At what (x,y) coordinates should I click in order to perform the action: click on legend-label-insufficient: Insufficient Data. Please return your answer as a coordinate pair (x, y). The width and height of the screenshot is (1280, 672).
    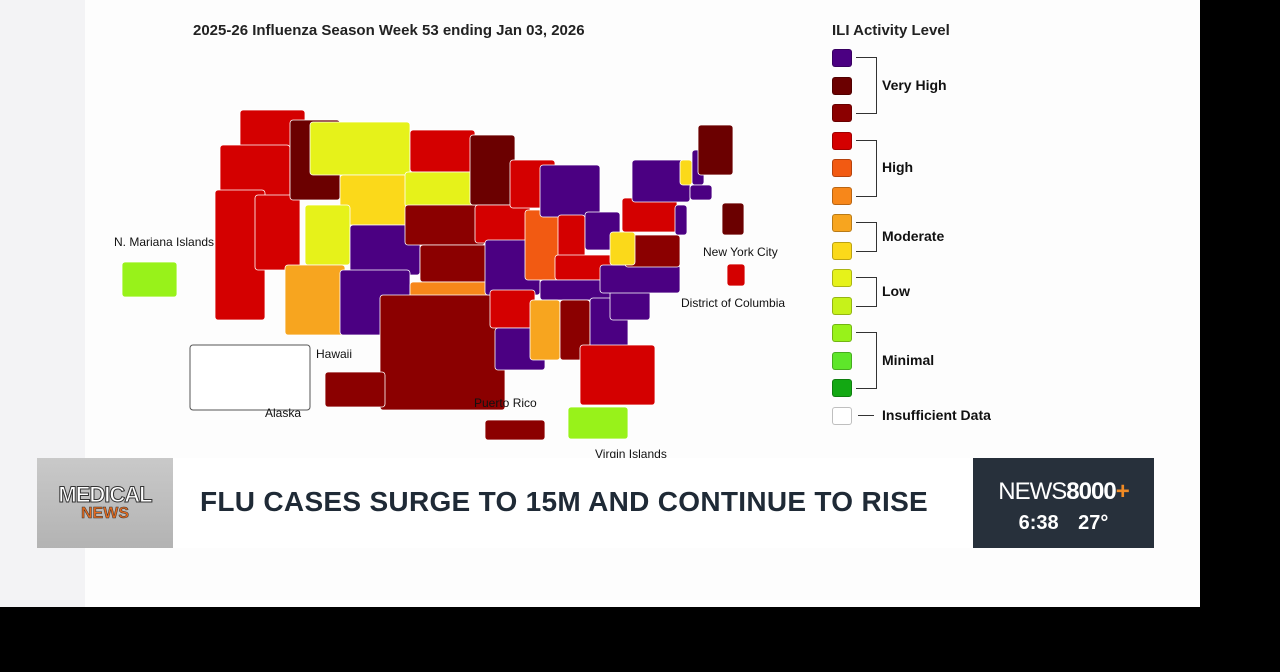
    Looking at the image, I should click on (936, 414).